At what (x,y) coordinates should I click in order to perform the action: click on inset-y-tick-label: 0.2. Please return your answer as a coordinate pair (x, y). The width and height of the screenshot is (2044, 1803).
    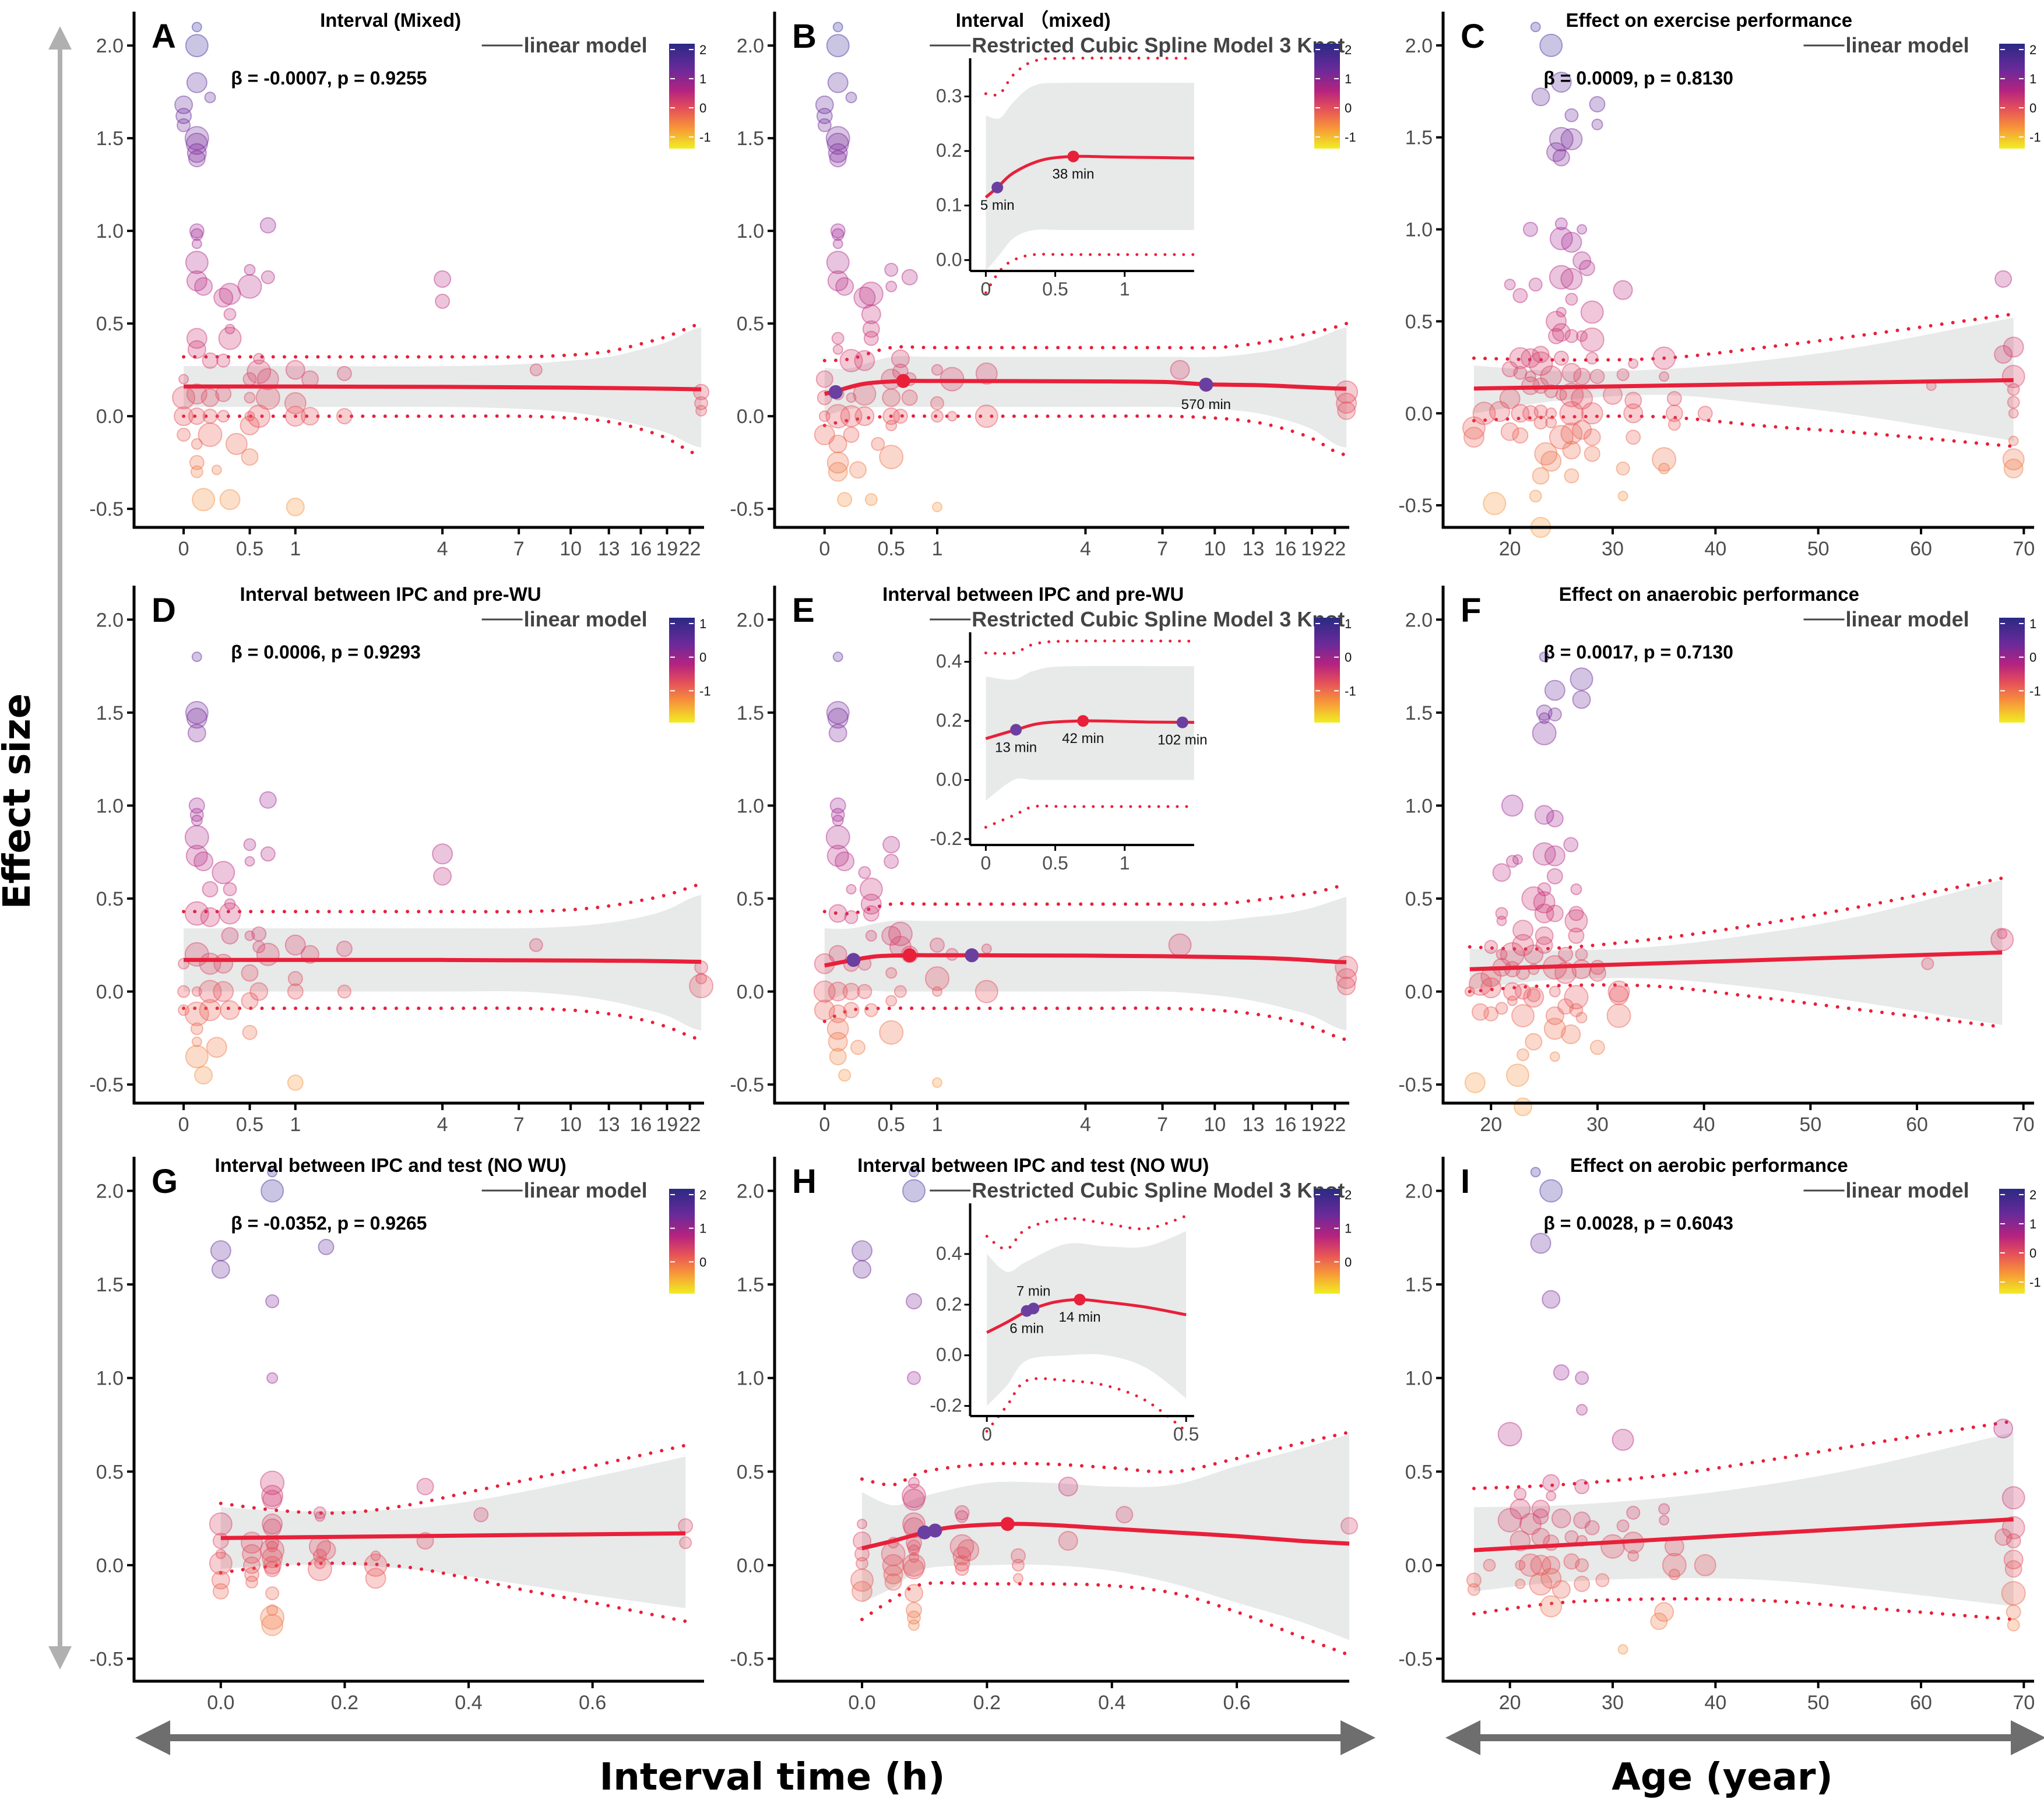
    Looking at the image, I should click on (949, 720).